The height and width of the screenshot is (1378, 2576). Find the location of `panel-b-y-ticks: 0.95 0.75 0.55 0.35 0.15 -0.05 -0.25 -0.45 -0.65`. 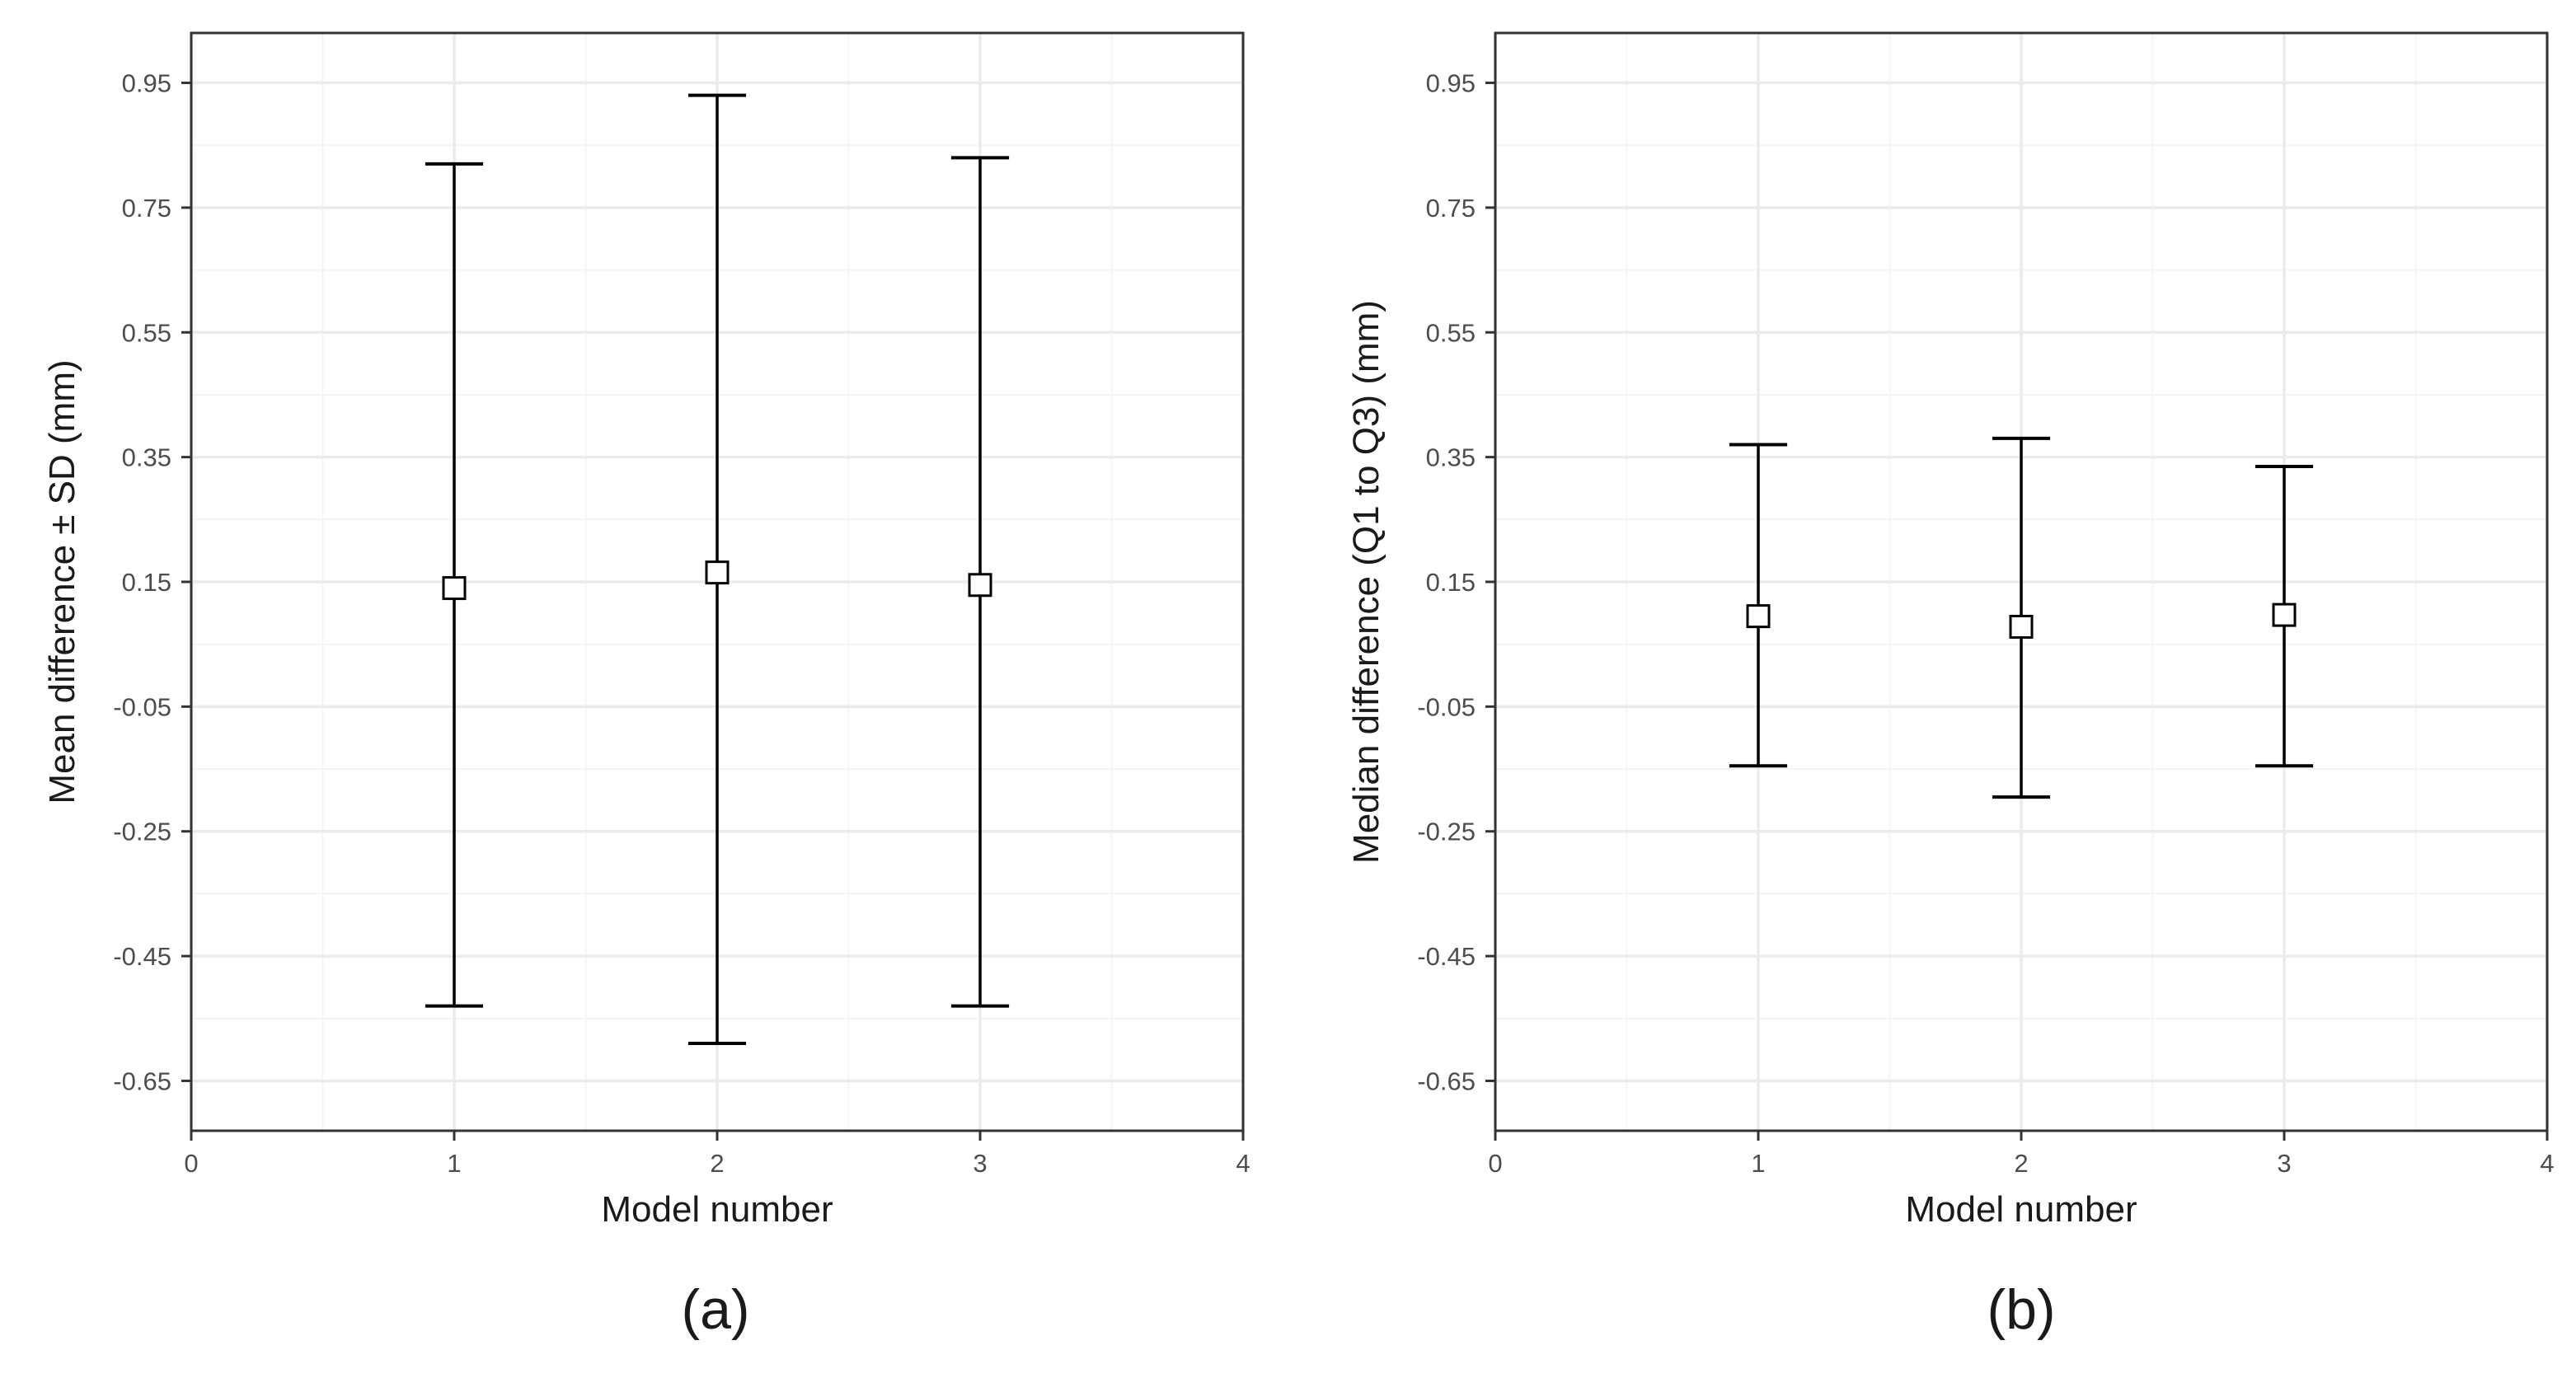

panel-b-y-ticks: 0.95 0.75 0.55 0.35 0.15 -0.05 -0.25 -0.45 -0.65 is located at coordinates (1456, 582).